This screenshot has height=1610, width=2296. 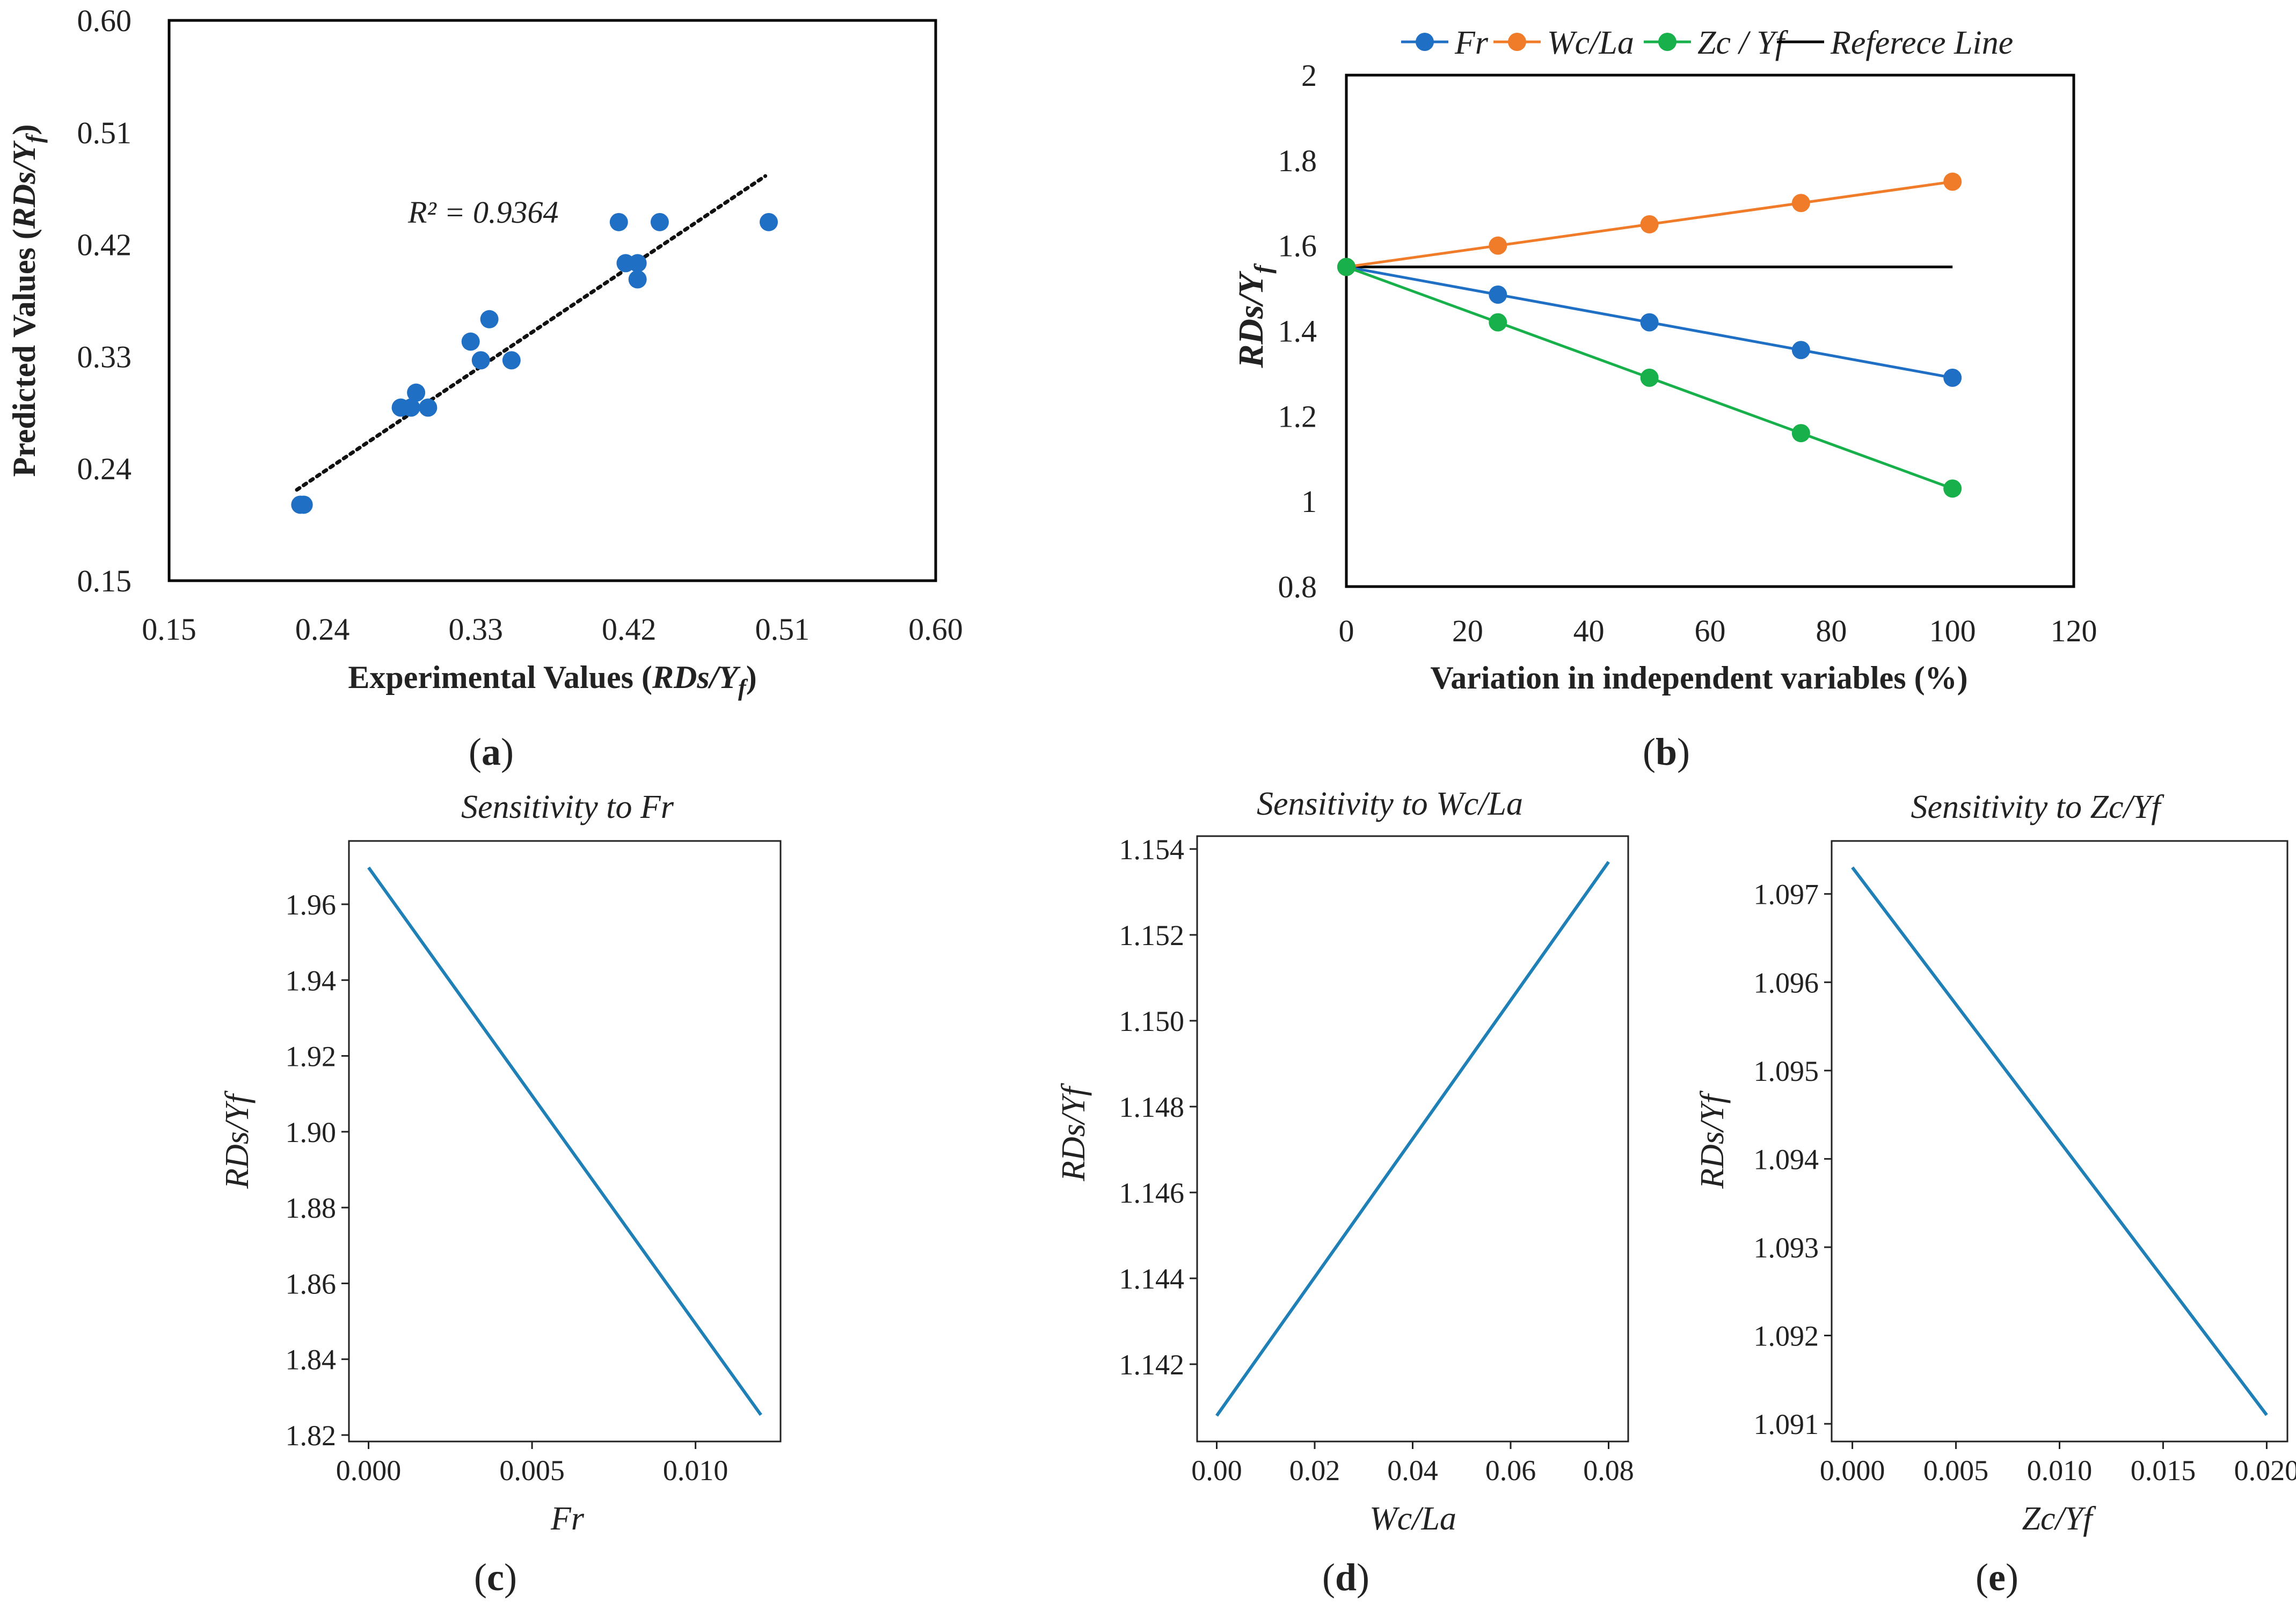 What do you see at coordinates (1216, 1470) in the screenshot?
I see `x-tick-label: 0.00` at bounding box center [1216, 1470].